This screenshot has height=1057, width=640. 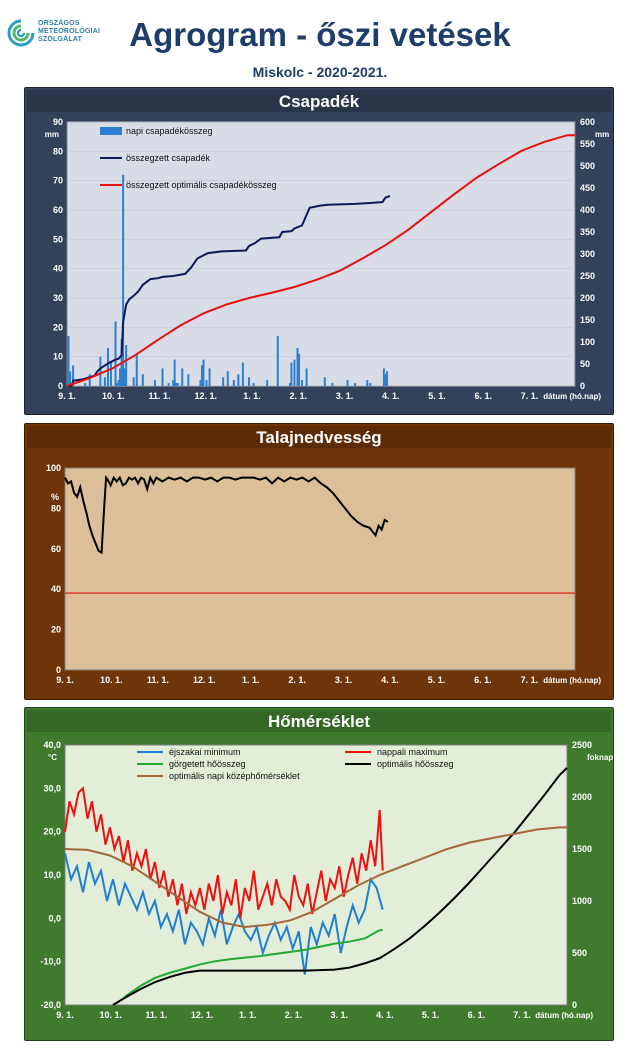 I want to click on x-axis-label: dátum (hó.nap), so click(x=572, y=396).